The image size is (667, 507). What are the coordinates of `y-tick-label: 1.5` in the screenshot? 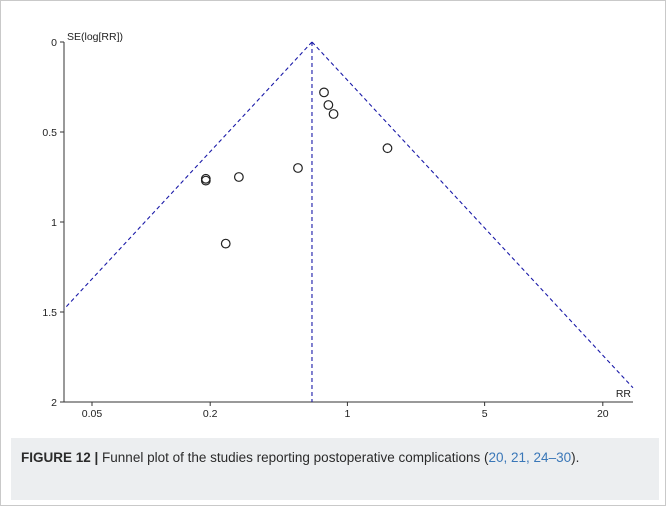 It's located at (49, 313).